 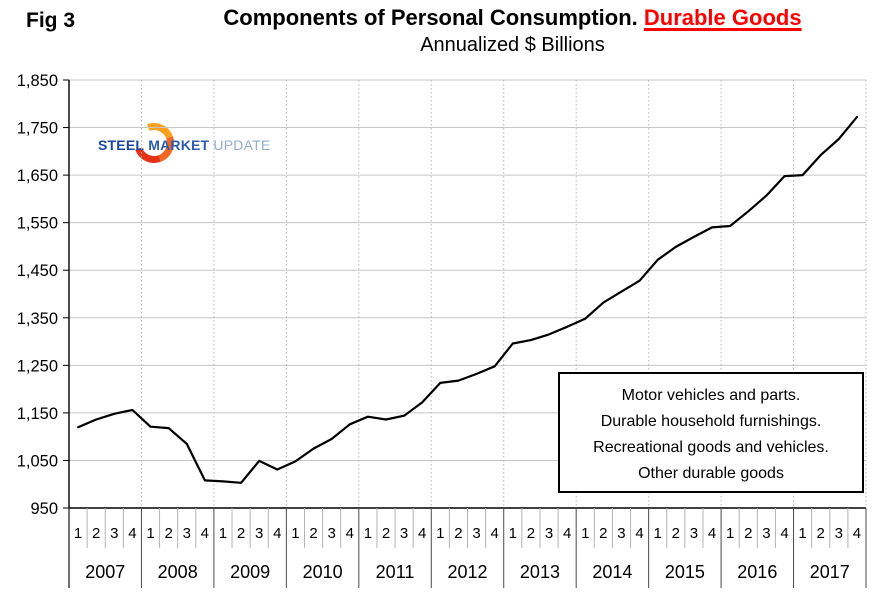 What do you see at coordinates (250, 572) in the screenshot?
I see `year-label: 2009` at bounding box center [250, 572].